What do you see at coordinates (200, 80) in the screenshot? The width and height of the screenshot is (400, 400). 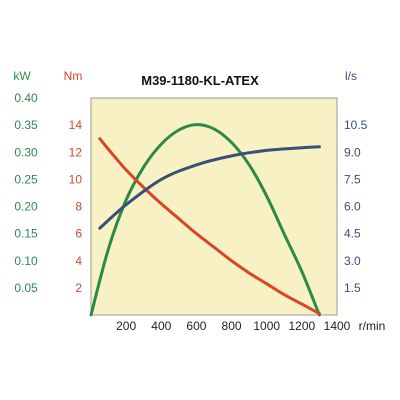 I see `chart-title: M39-1180-KL-ATEX` at bounding box center [200, 80].